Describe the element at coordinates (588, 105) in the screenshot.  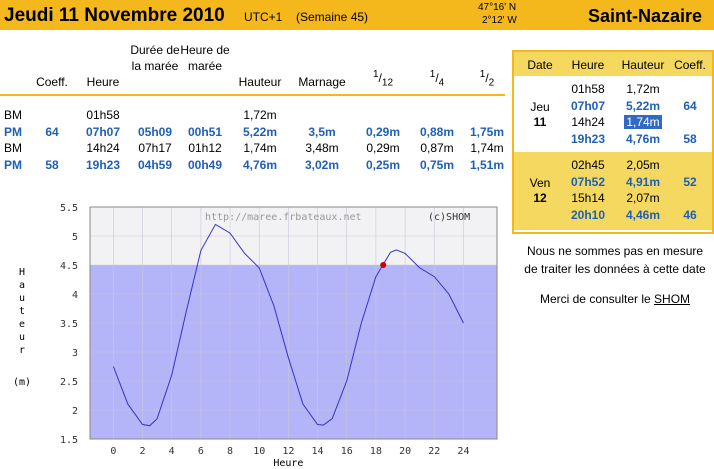
I see `side-heure: 07h07` at that location.